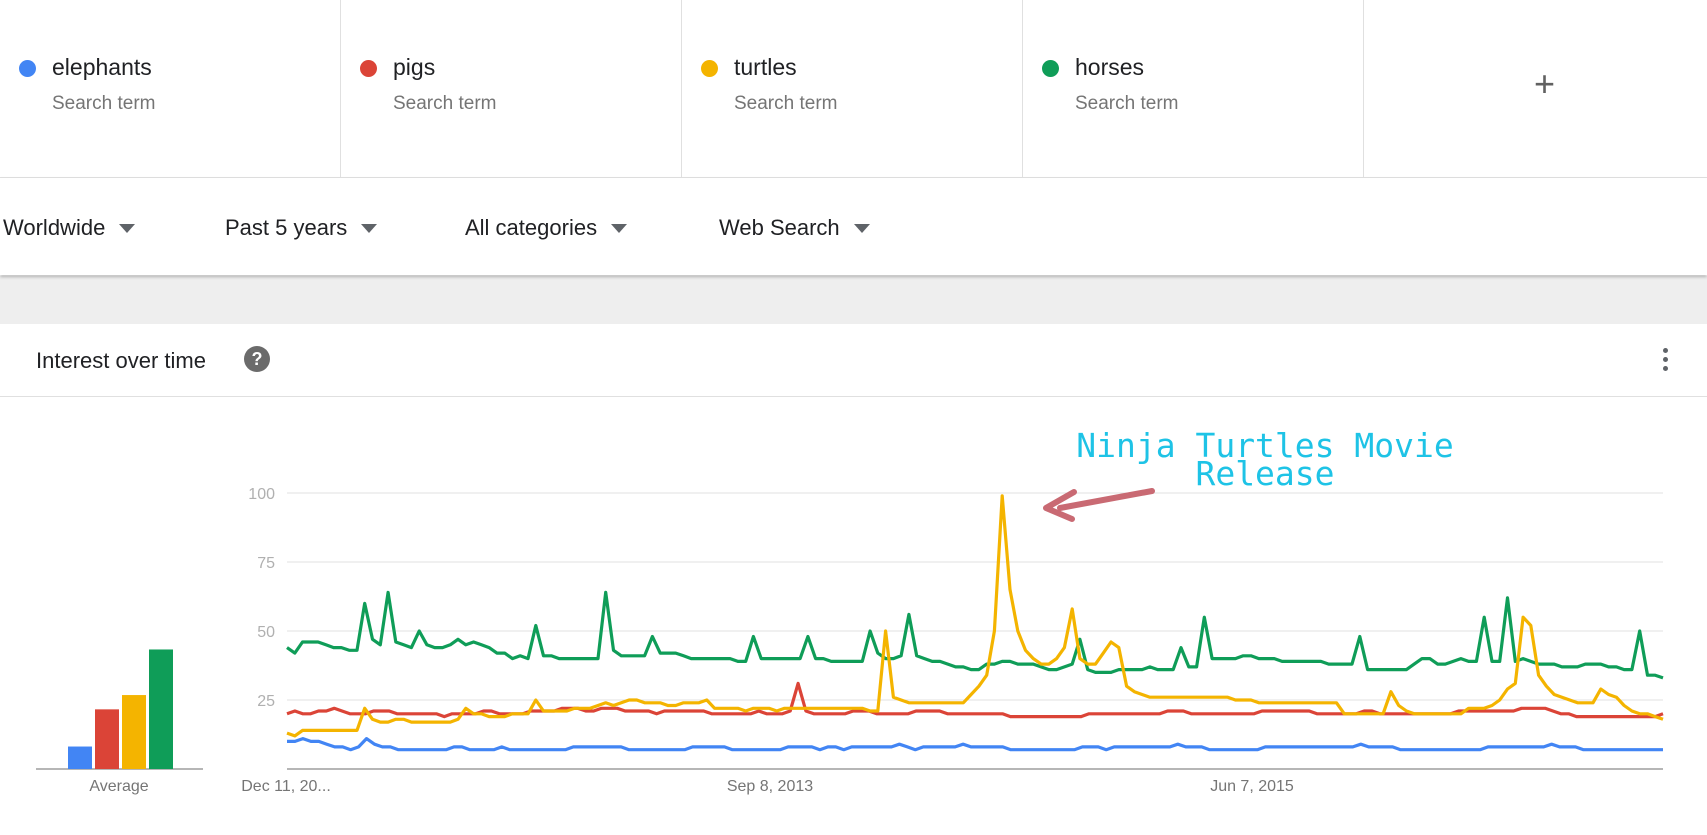 The height and width of the screenshot is (835, 1707). I want to click on term-name: pigs, so click(414, 67).